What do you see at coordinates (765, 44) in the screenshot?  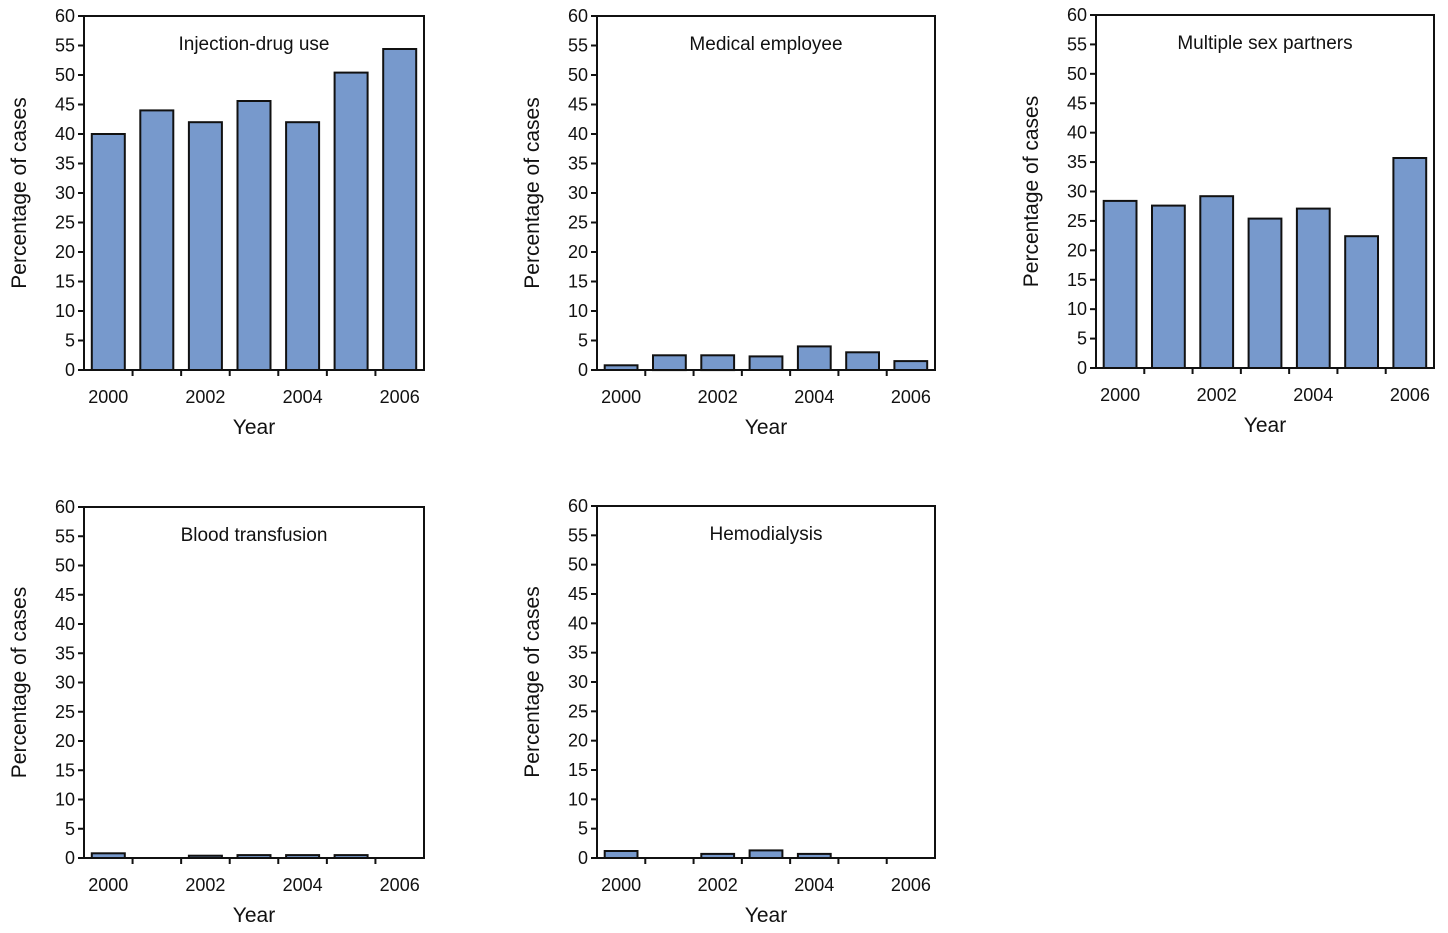 I see `panel-title: Medical employee` at bounding box center [765, 44].